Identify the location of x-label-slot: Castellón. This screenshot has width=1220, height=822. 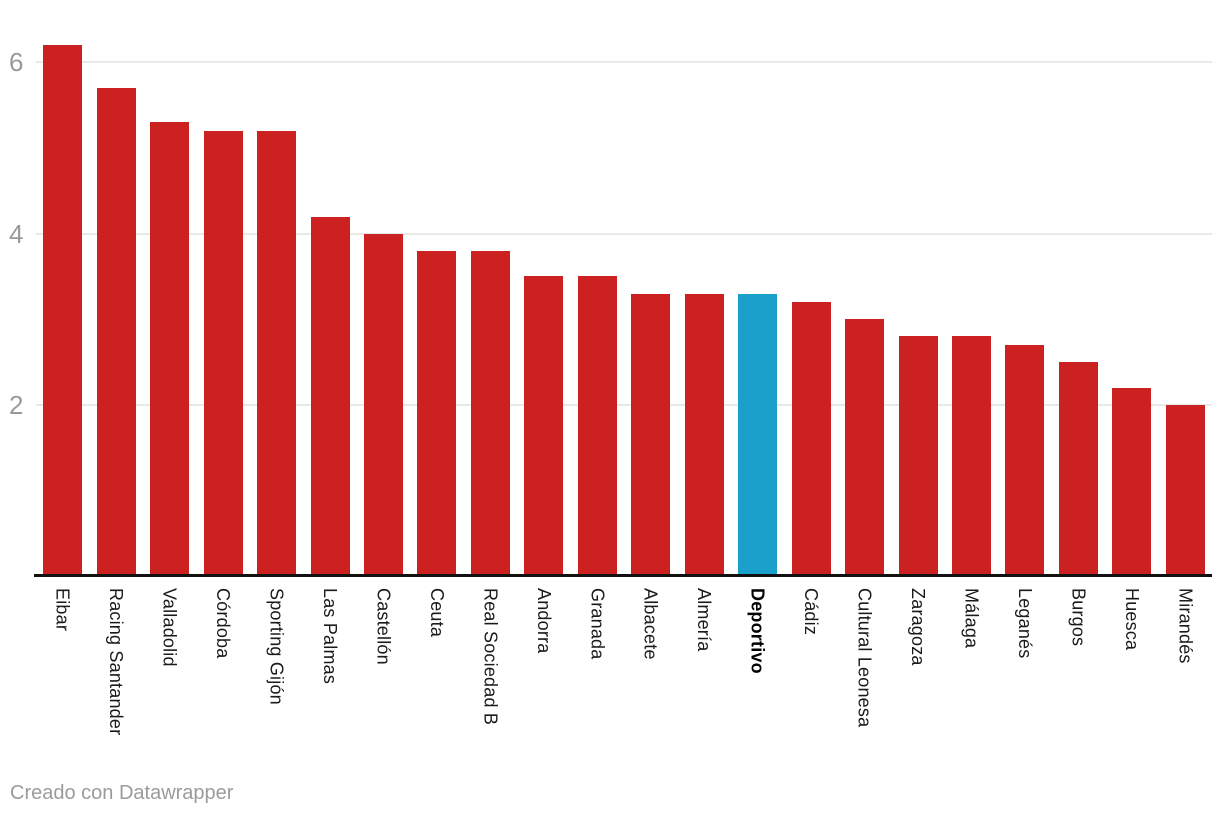
(383, 683).